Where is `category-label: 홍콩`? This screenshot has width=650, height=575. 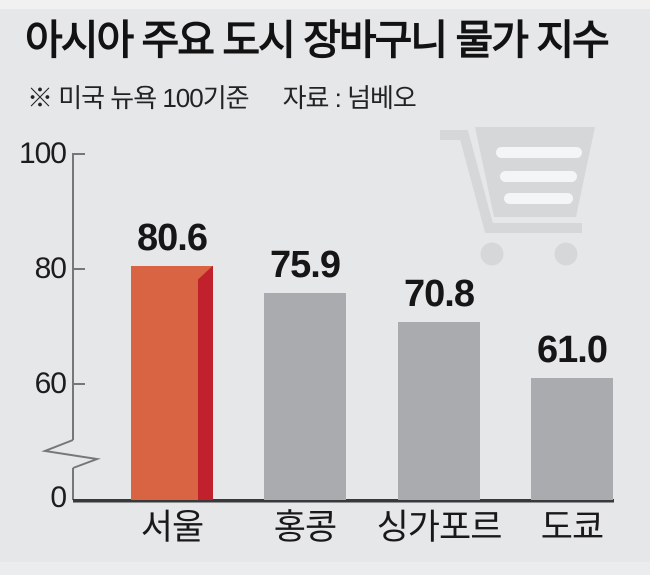
category-label: 홍콩 is located at coordinates (305, 527).